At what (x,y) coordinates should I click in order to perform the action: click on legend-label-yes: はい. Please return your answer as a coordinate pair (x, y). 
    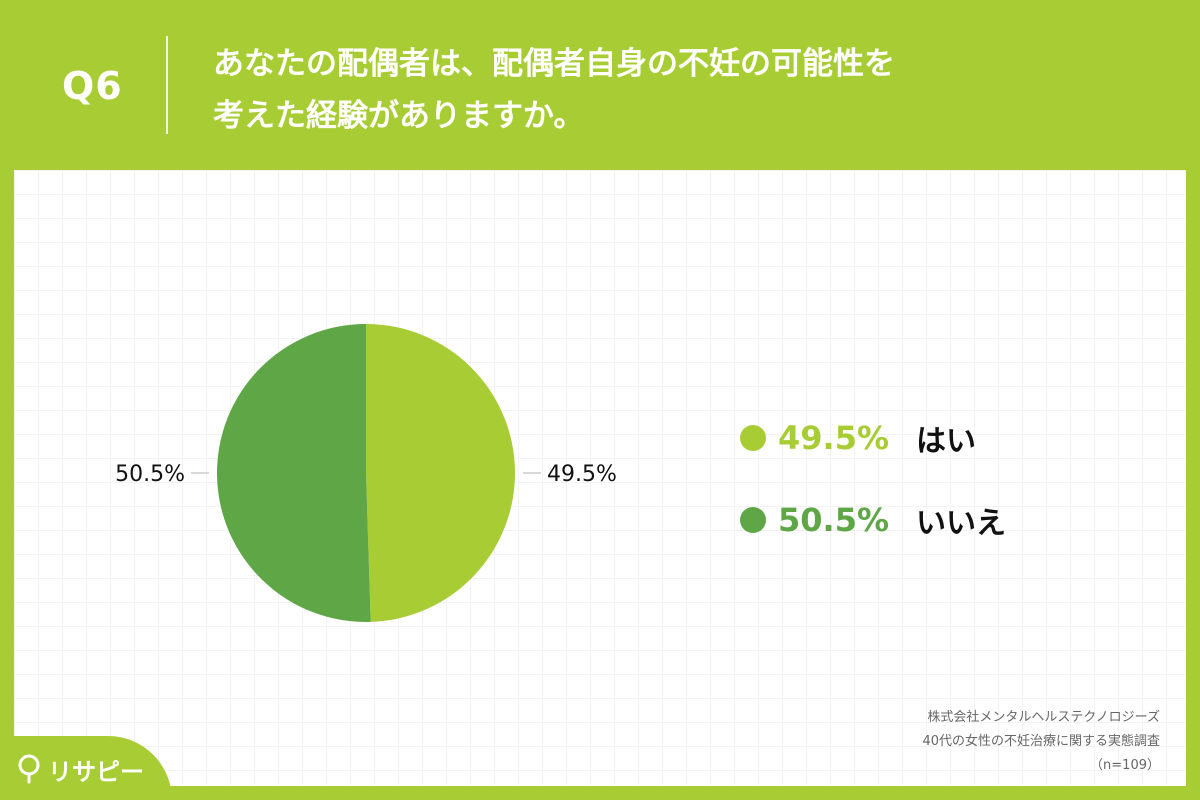
    Looking at the image, I should click on (946, 441).